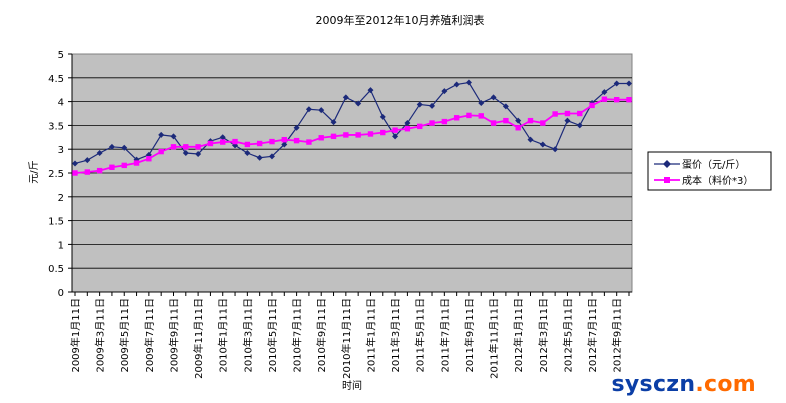  I want to click on y-tick-label: 1, so click(61, 245).